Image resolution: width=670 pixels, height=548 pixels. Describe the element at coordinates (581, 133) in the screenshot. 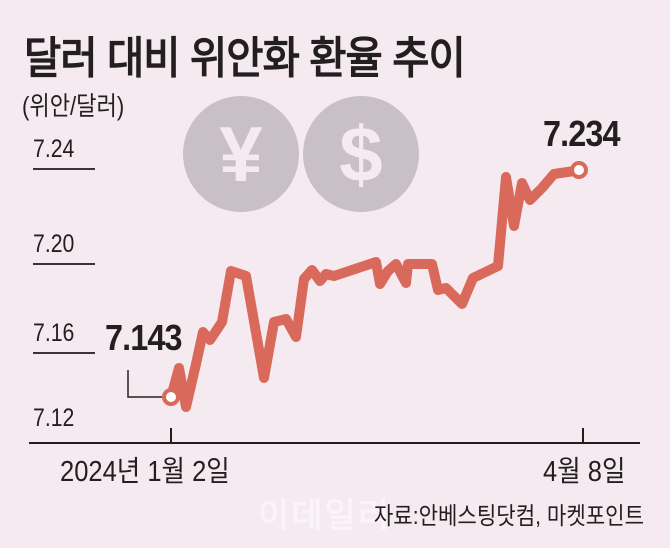

I see `end-value-label: 7.234` at that location.